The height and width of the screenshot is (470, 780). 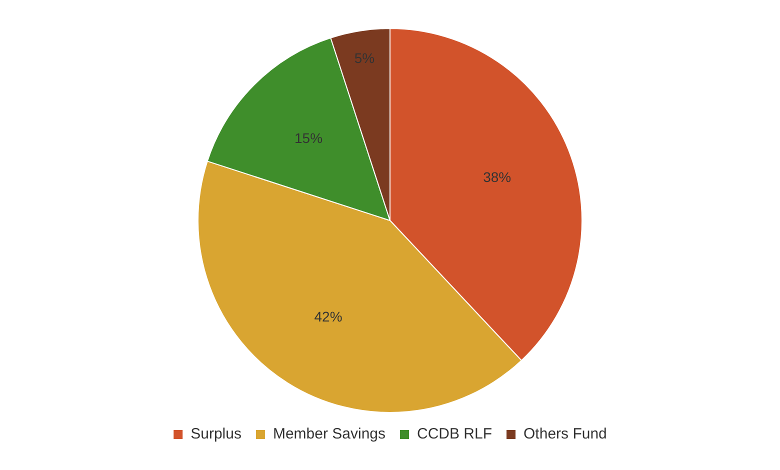 What do you see at coordinates (454, 434) in the screenshot?
I see `legend-label: CCDB RLF` at bounding box center [454, 434].